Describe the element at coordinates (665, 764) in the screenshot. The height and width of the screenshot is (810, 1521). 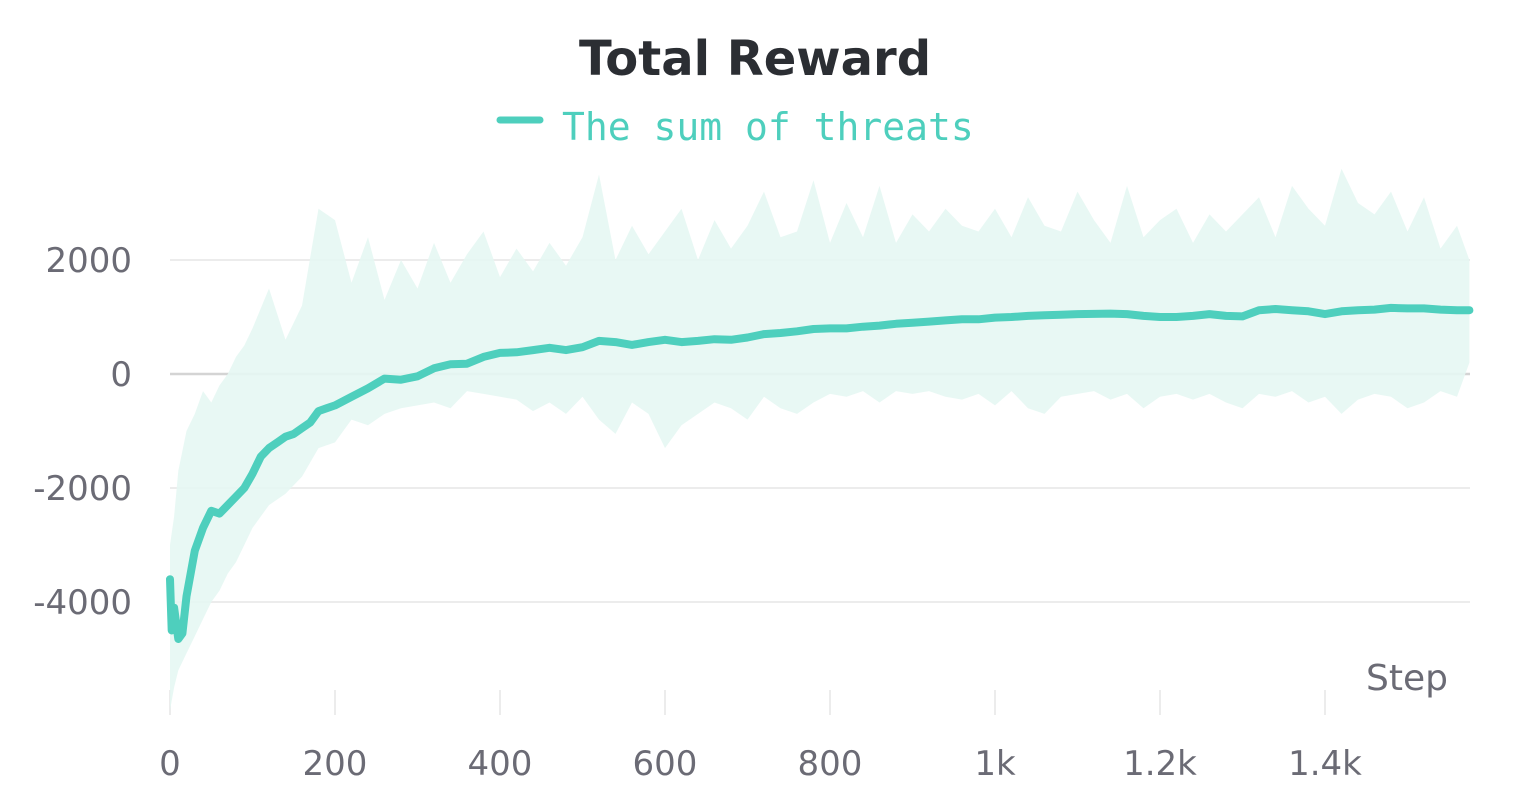
I see `x-tick-label: 600` at that location.